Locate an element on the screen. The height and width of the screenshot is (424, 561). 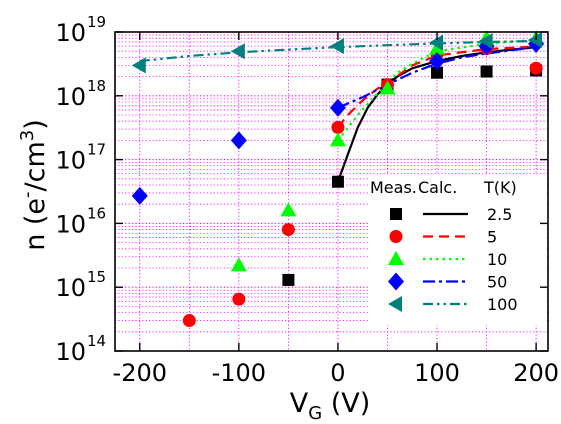
x-tick-label: -200 is located at coordinates (140, 373).